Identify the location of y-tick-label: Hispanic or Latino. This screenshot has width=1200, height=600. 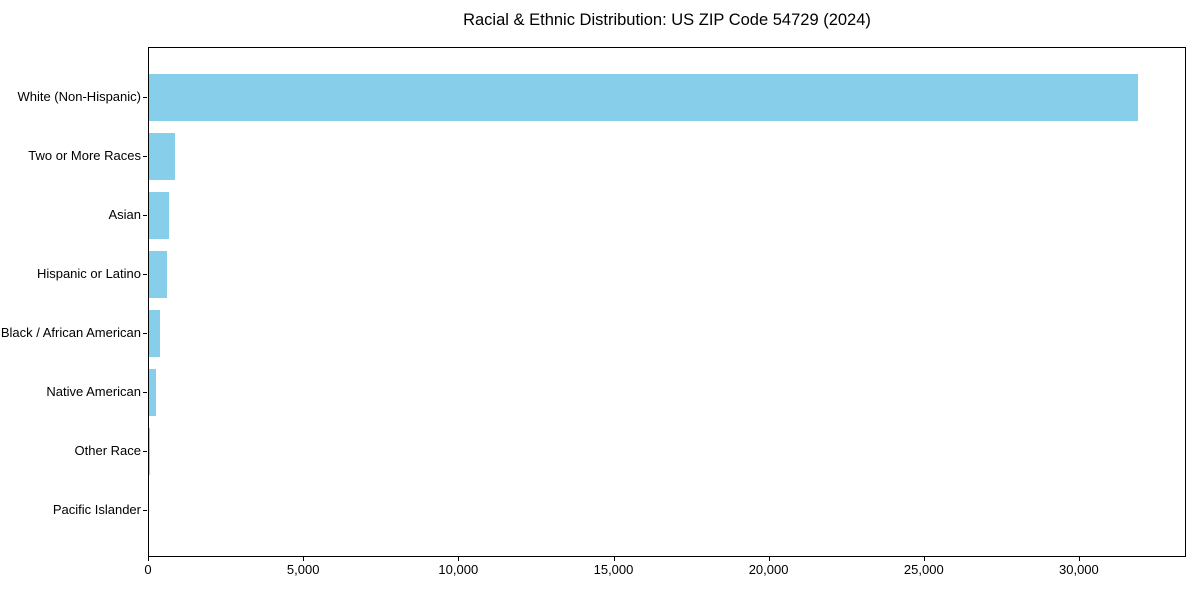
(88, 273).